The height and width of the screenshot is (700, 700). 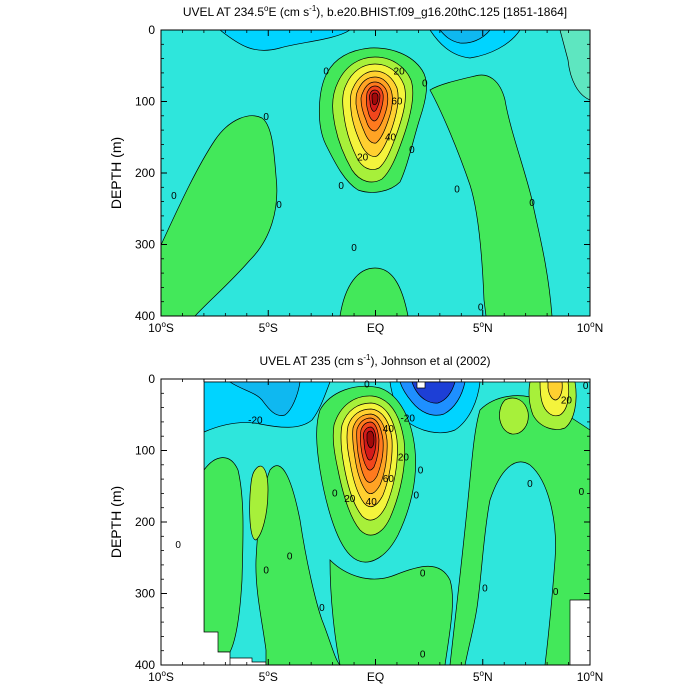 What do you see at coordinates (288, 12) in the screenshot?
I see `title-text: E (cm s` at bounding box center [288, 12].